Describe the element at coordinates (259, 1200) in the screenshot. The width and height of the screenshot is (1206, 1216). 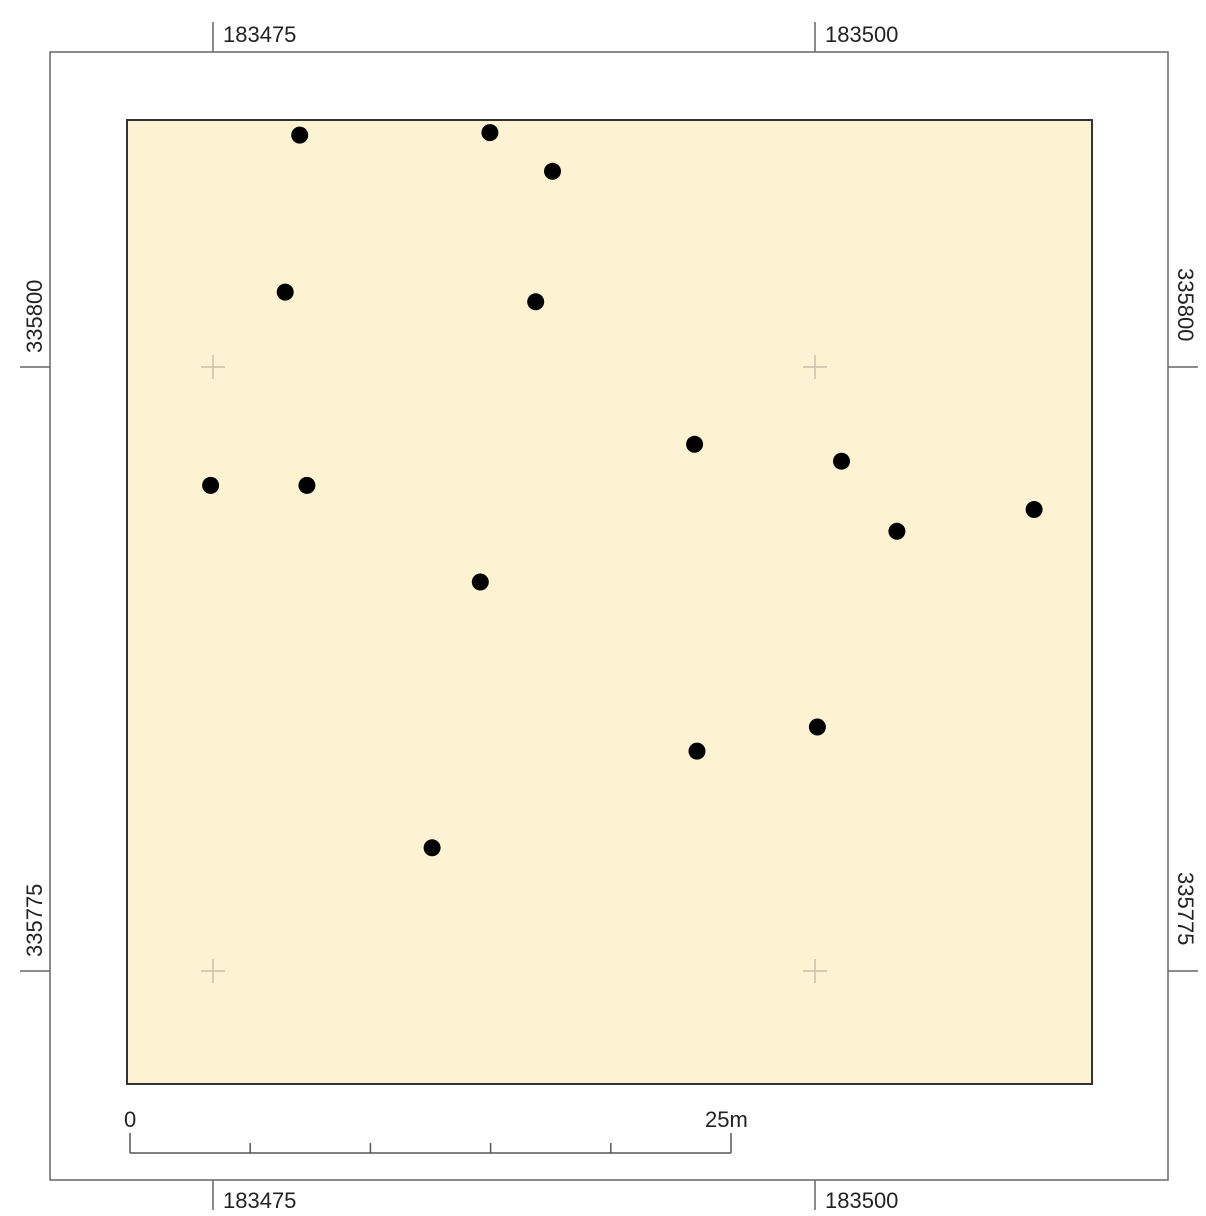
I see `easting-label-bottom-1: 183475` at that location.